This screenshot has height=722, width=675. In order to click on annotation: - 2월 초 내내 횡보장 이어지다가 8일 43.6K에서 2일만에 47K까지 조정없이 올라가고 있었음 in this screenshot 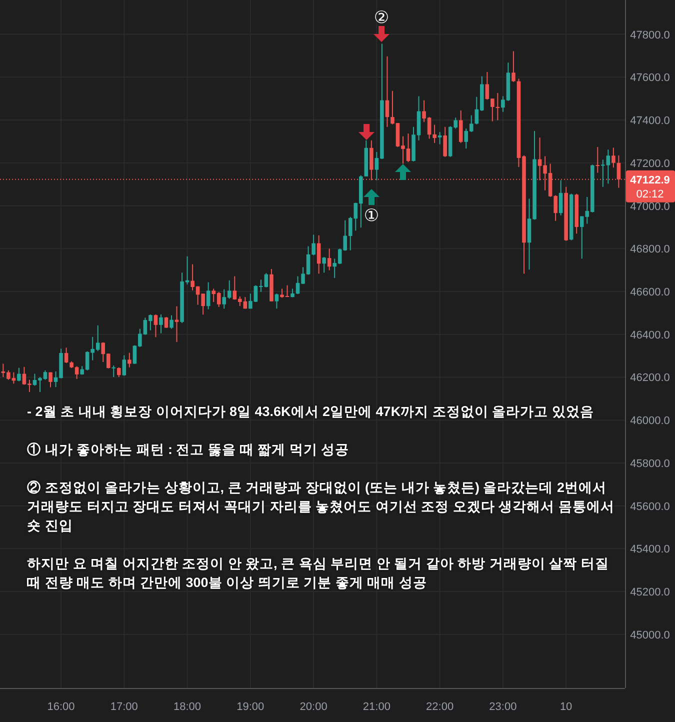, I will do `click(311, 412)`.